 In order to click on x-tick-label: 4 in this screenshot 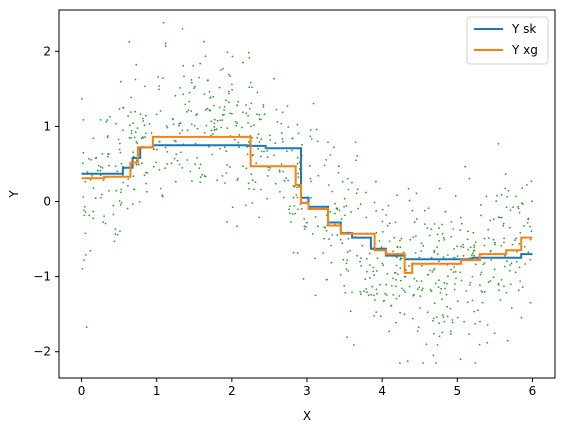, I will do `click(382, 391)`.